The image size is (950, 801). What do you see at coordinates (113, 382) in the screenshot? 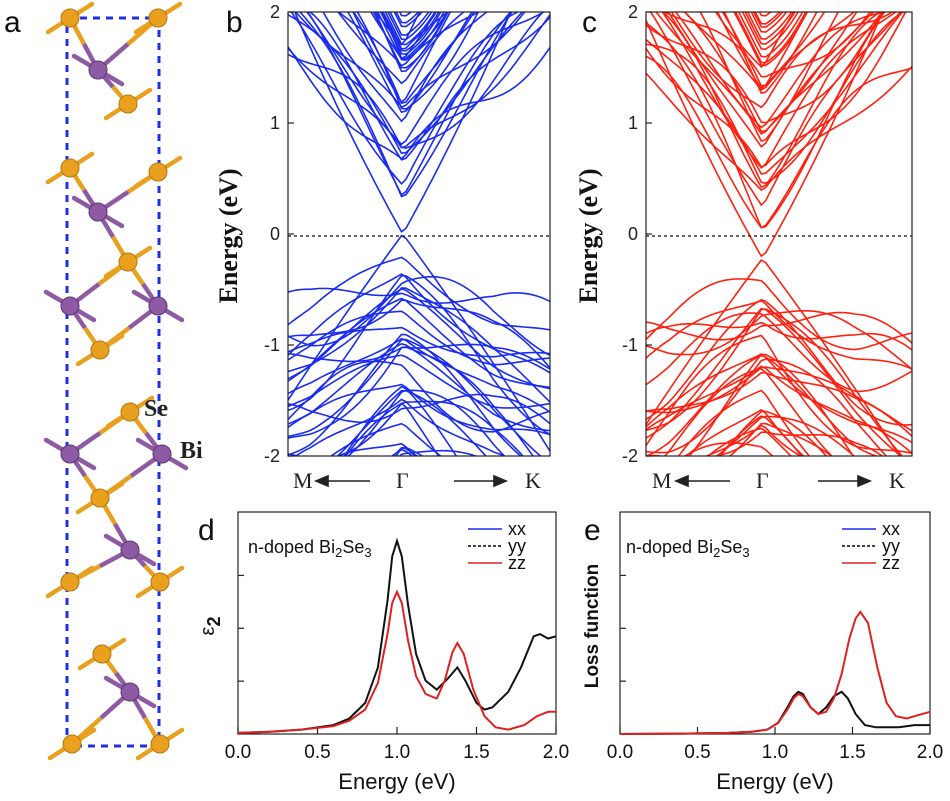
I see `unit-cell-outline` at bounding box center [113, 382].